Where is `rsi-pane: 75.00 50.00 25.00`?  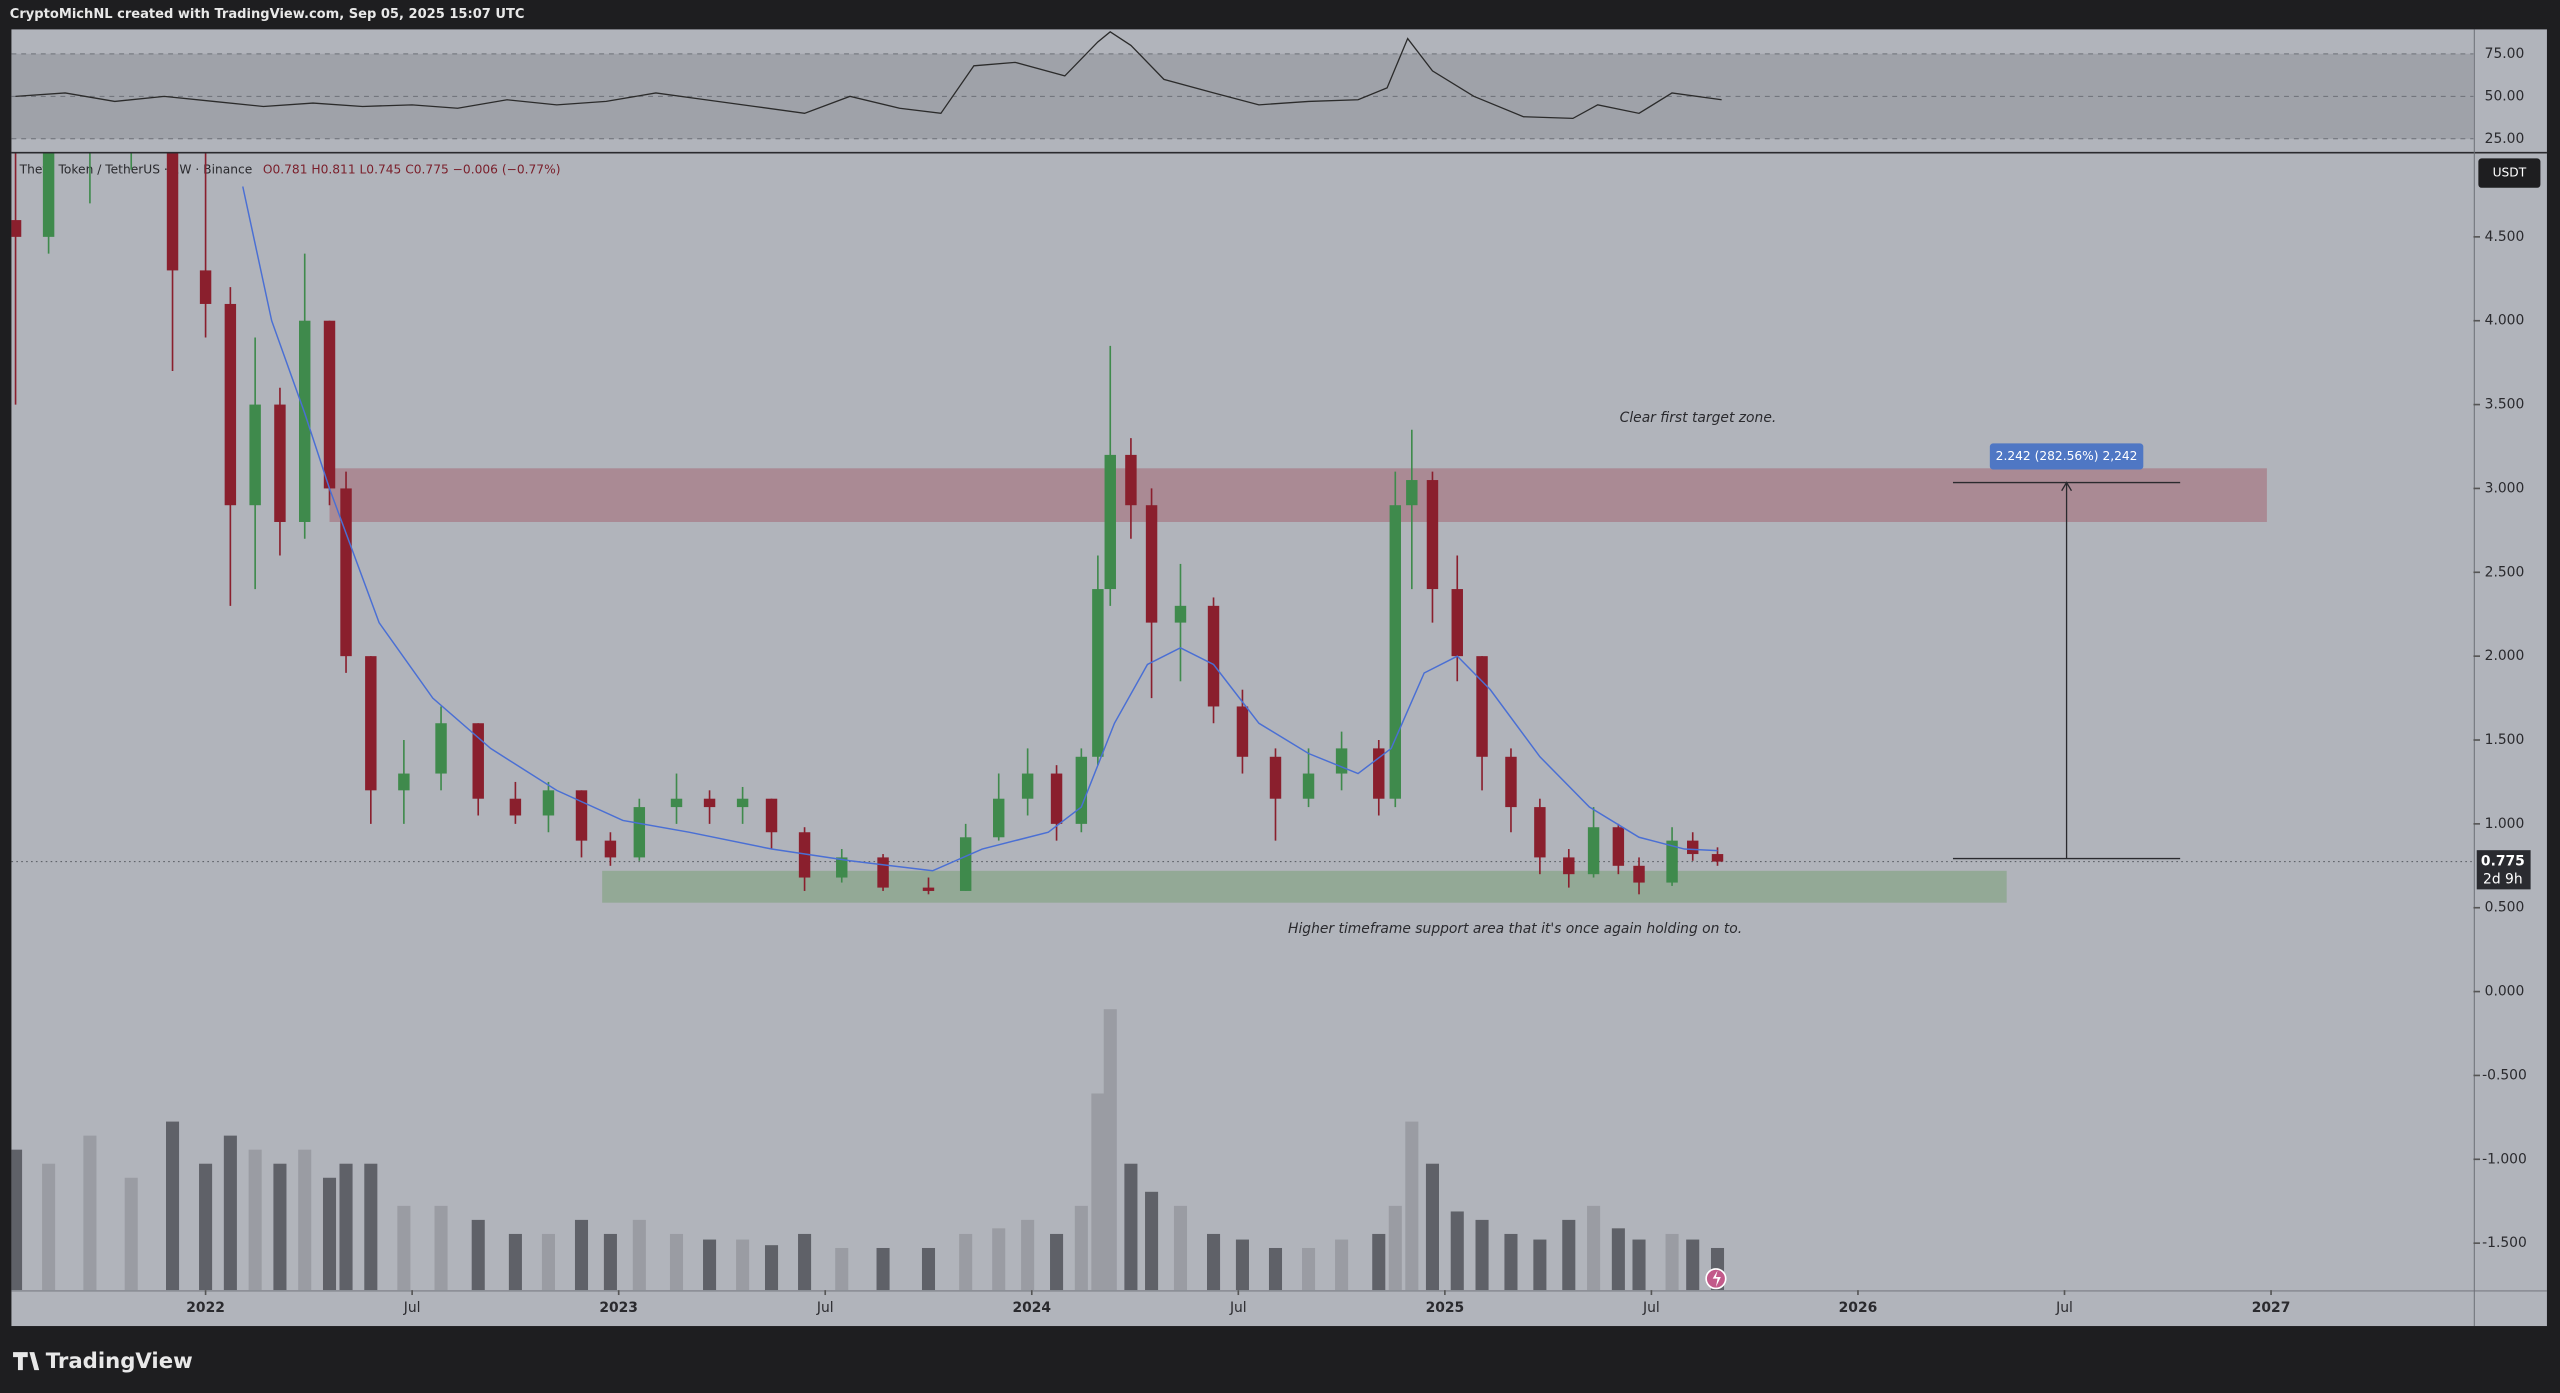
rsi-pane: 75.00 50.00 25.00 is located at coordinates (1268, 89).